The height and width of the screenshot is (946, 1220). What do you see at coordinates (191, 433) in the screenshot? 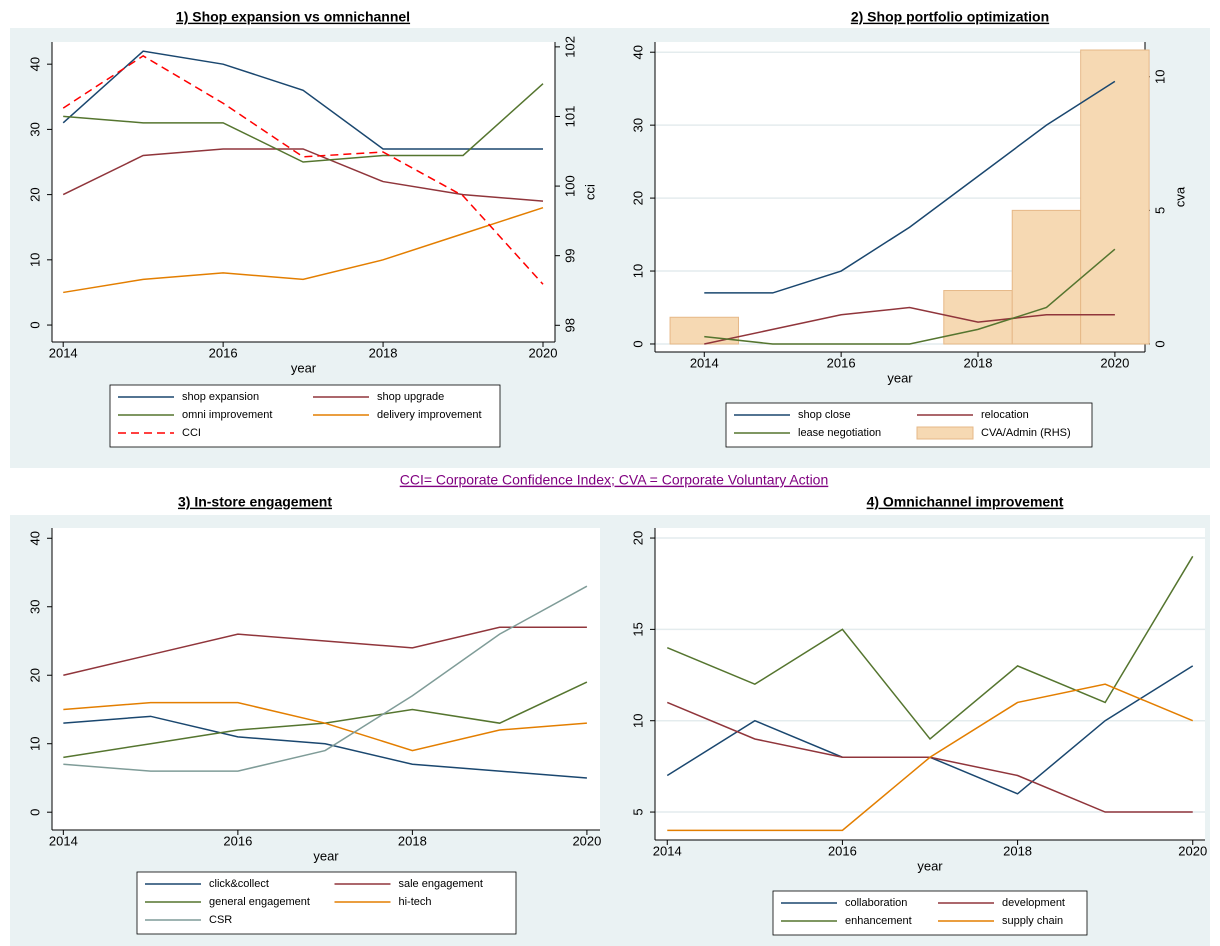
I see `legend-label: CCI` at bounding box center [191, 433].